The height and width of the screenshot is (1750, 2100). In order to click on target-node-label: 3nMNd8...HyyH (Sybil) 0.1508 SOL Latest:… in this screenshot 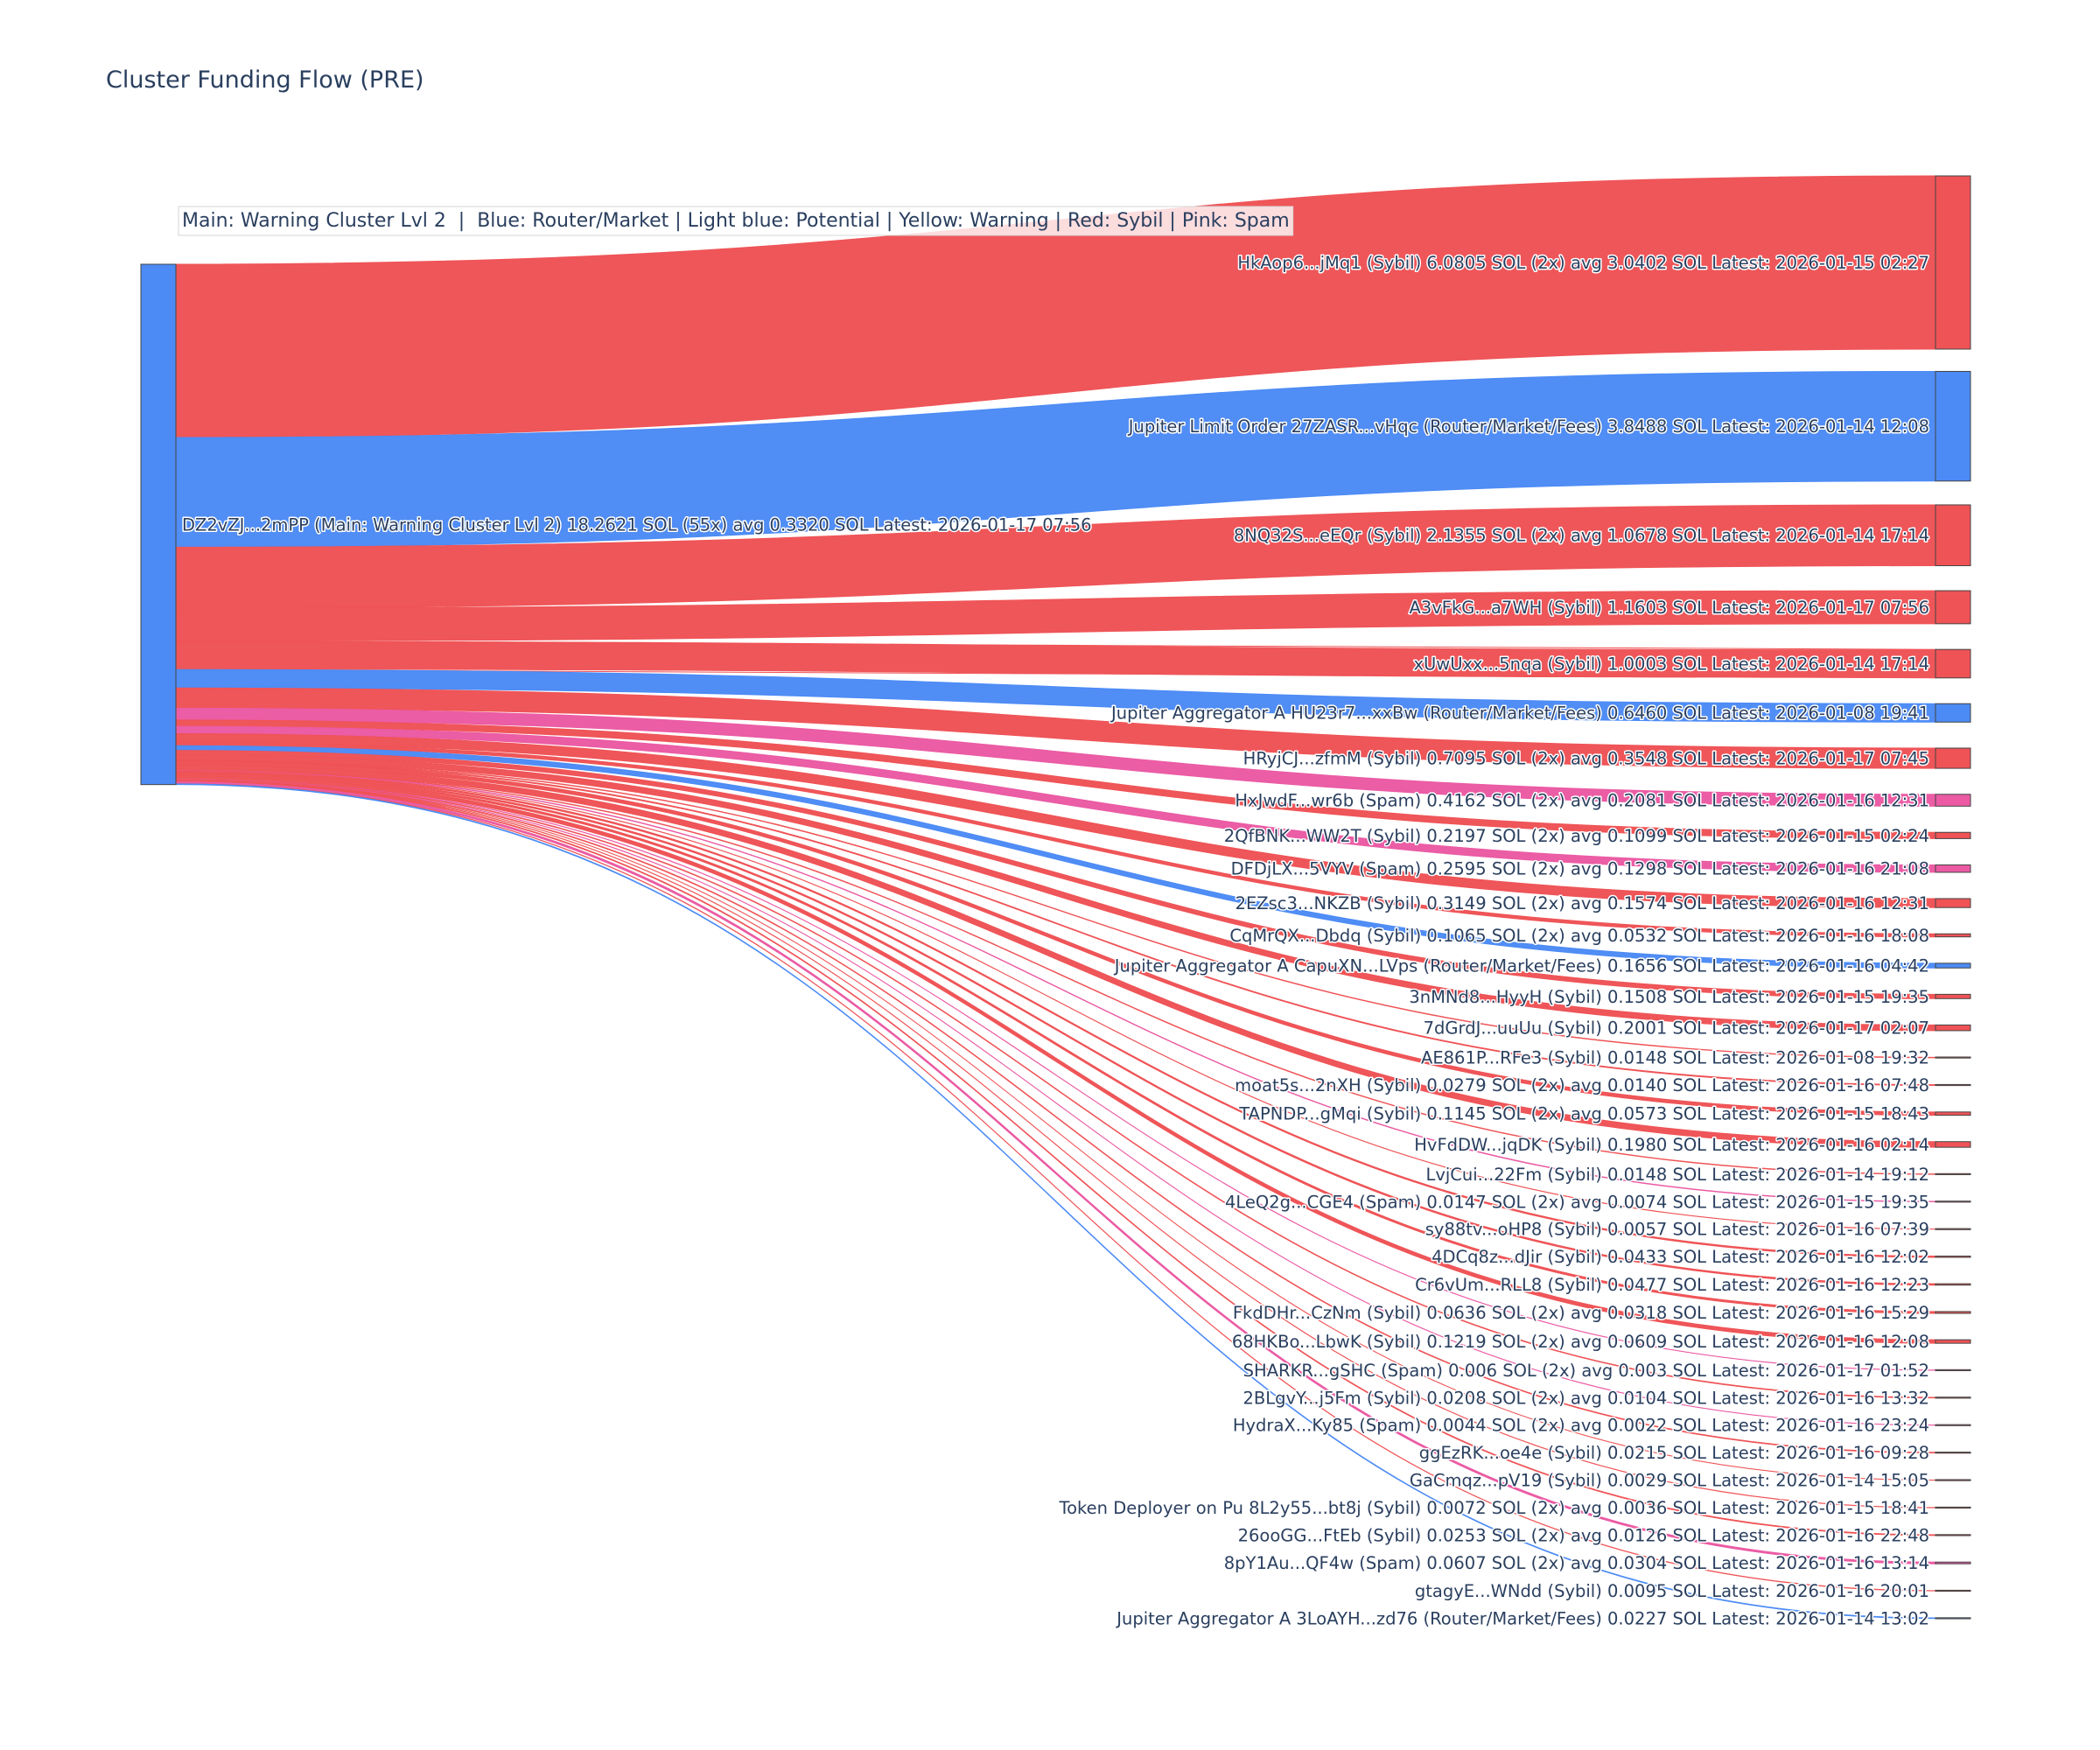, I will do `click(1669, 997)`.